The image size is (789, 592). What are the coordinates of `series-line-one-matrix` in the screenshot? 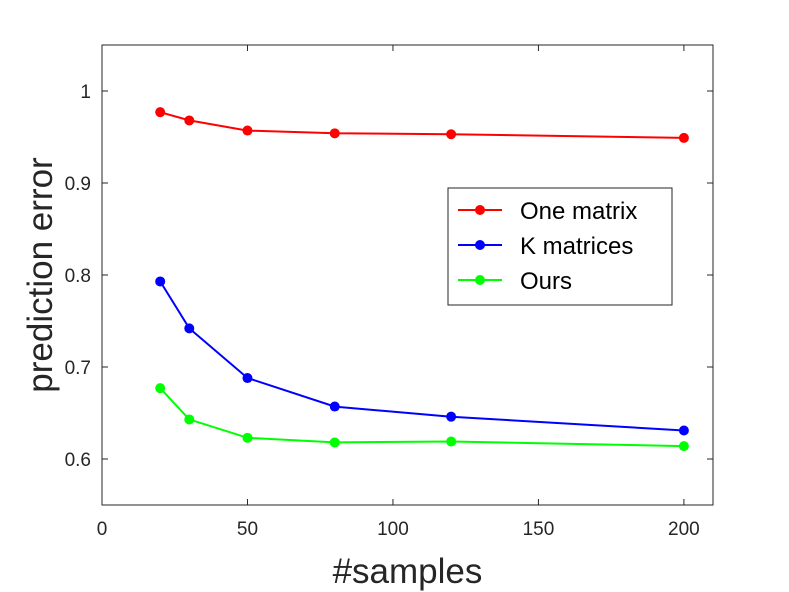 It's located at (421, 125).